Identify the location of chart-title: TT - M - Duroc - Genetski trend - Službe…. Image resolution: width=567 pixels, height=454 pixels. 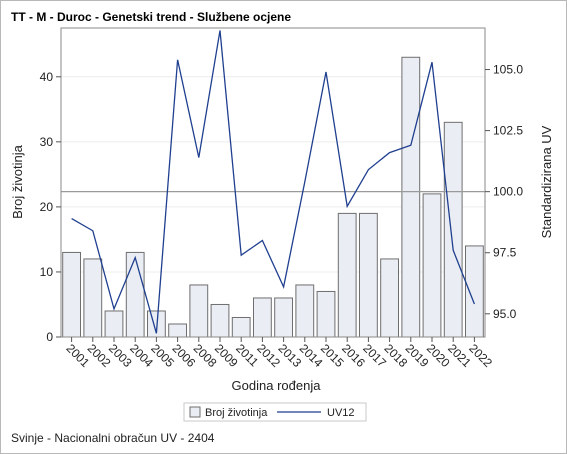
(151, 17).